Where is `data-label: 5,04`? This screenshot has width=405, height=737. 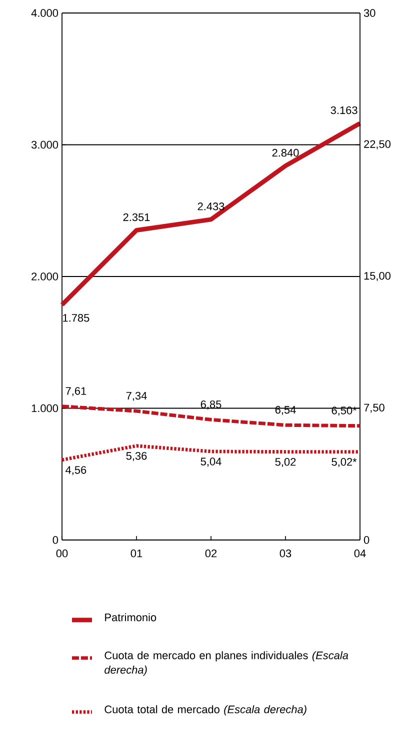
data-label: 5,04 is located at coordinates (211, 462).